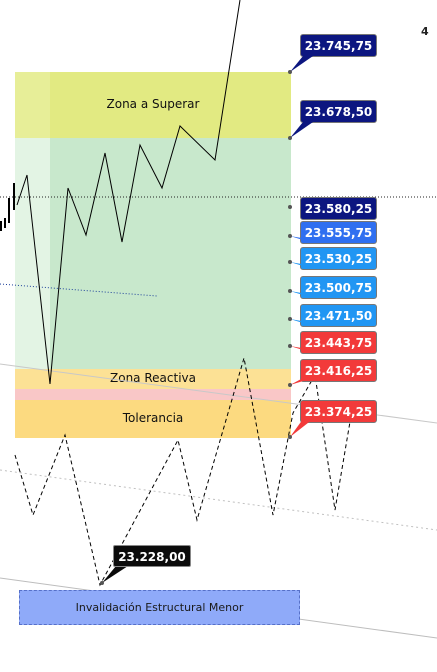 The image size is (437, 672). I want to click on low-price-callout: 23.228,00, so click(152, 556).